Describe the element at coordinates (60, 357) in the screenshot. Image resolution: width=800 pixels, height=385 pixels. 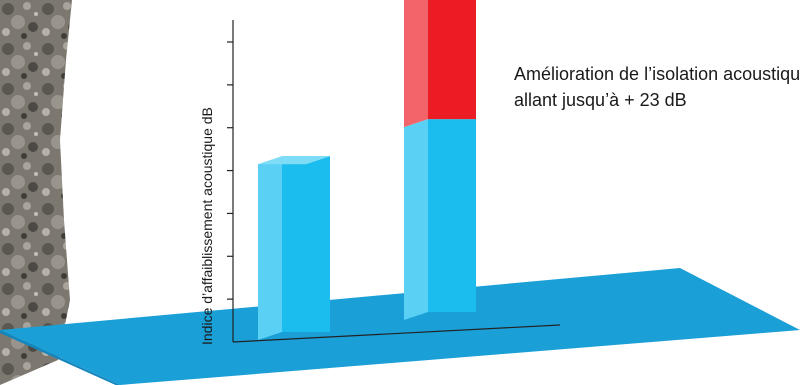
I see `floor-edge` at that location.